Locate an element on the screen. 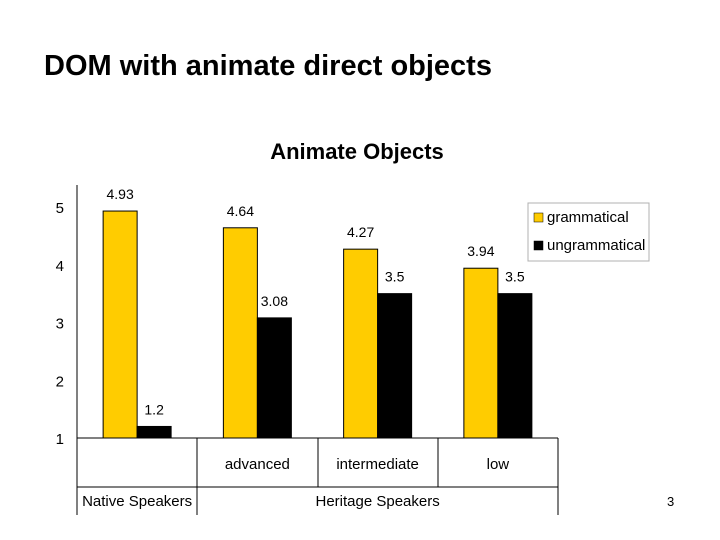 Image resolution: width=720 pixels, height=540 pixels. category-label: advanced is located at coordinates (257, 464).